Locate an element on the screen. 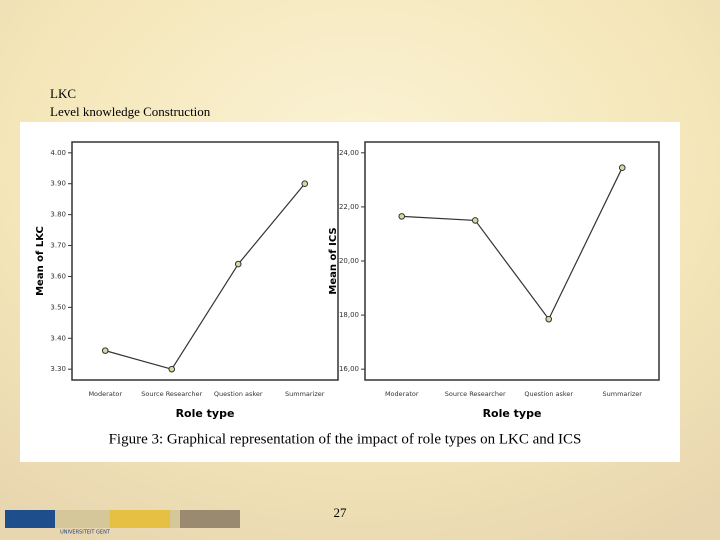  y-tick-label: 22,00 is located at coordinates (349, 207).